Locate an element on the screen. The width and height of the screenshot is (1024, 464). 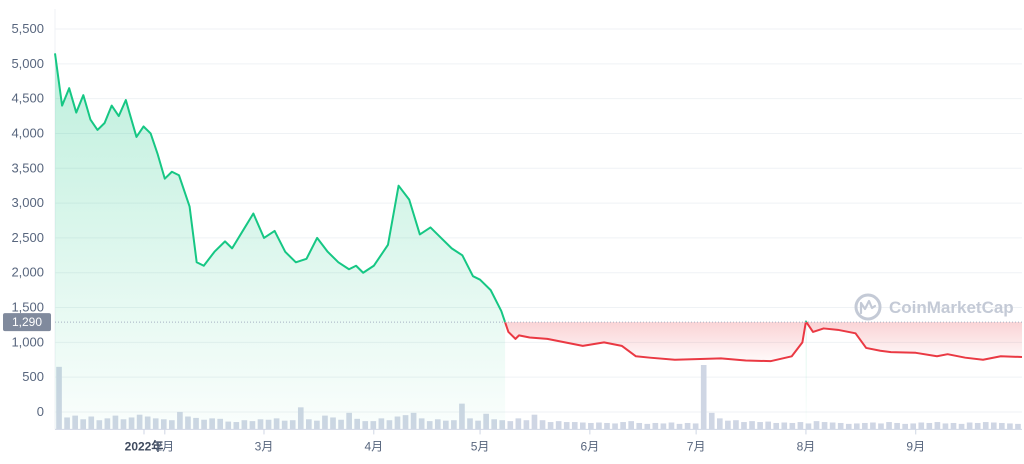
y-tick-label: 3,500 is located at coordinates (27, 167).